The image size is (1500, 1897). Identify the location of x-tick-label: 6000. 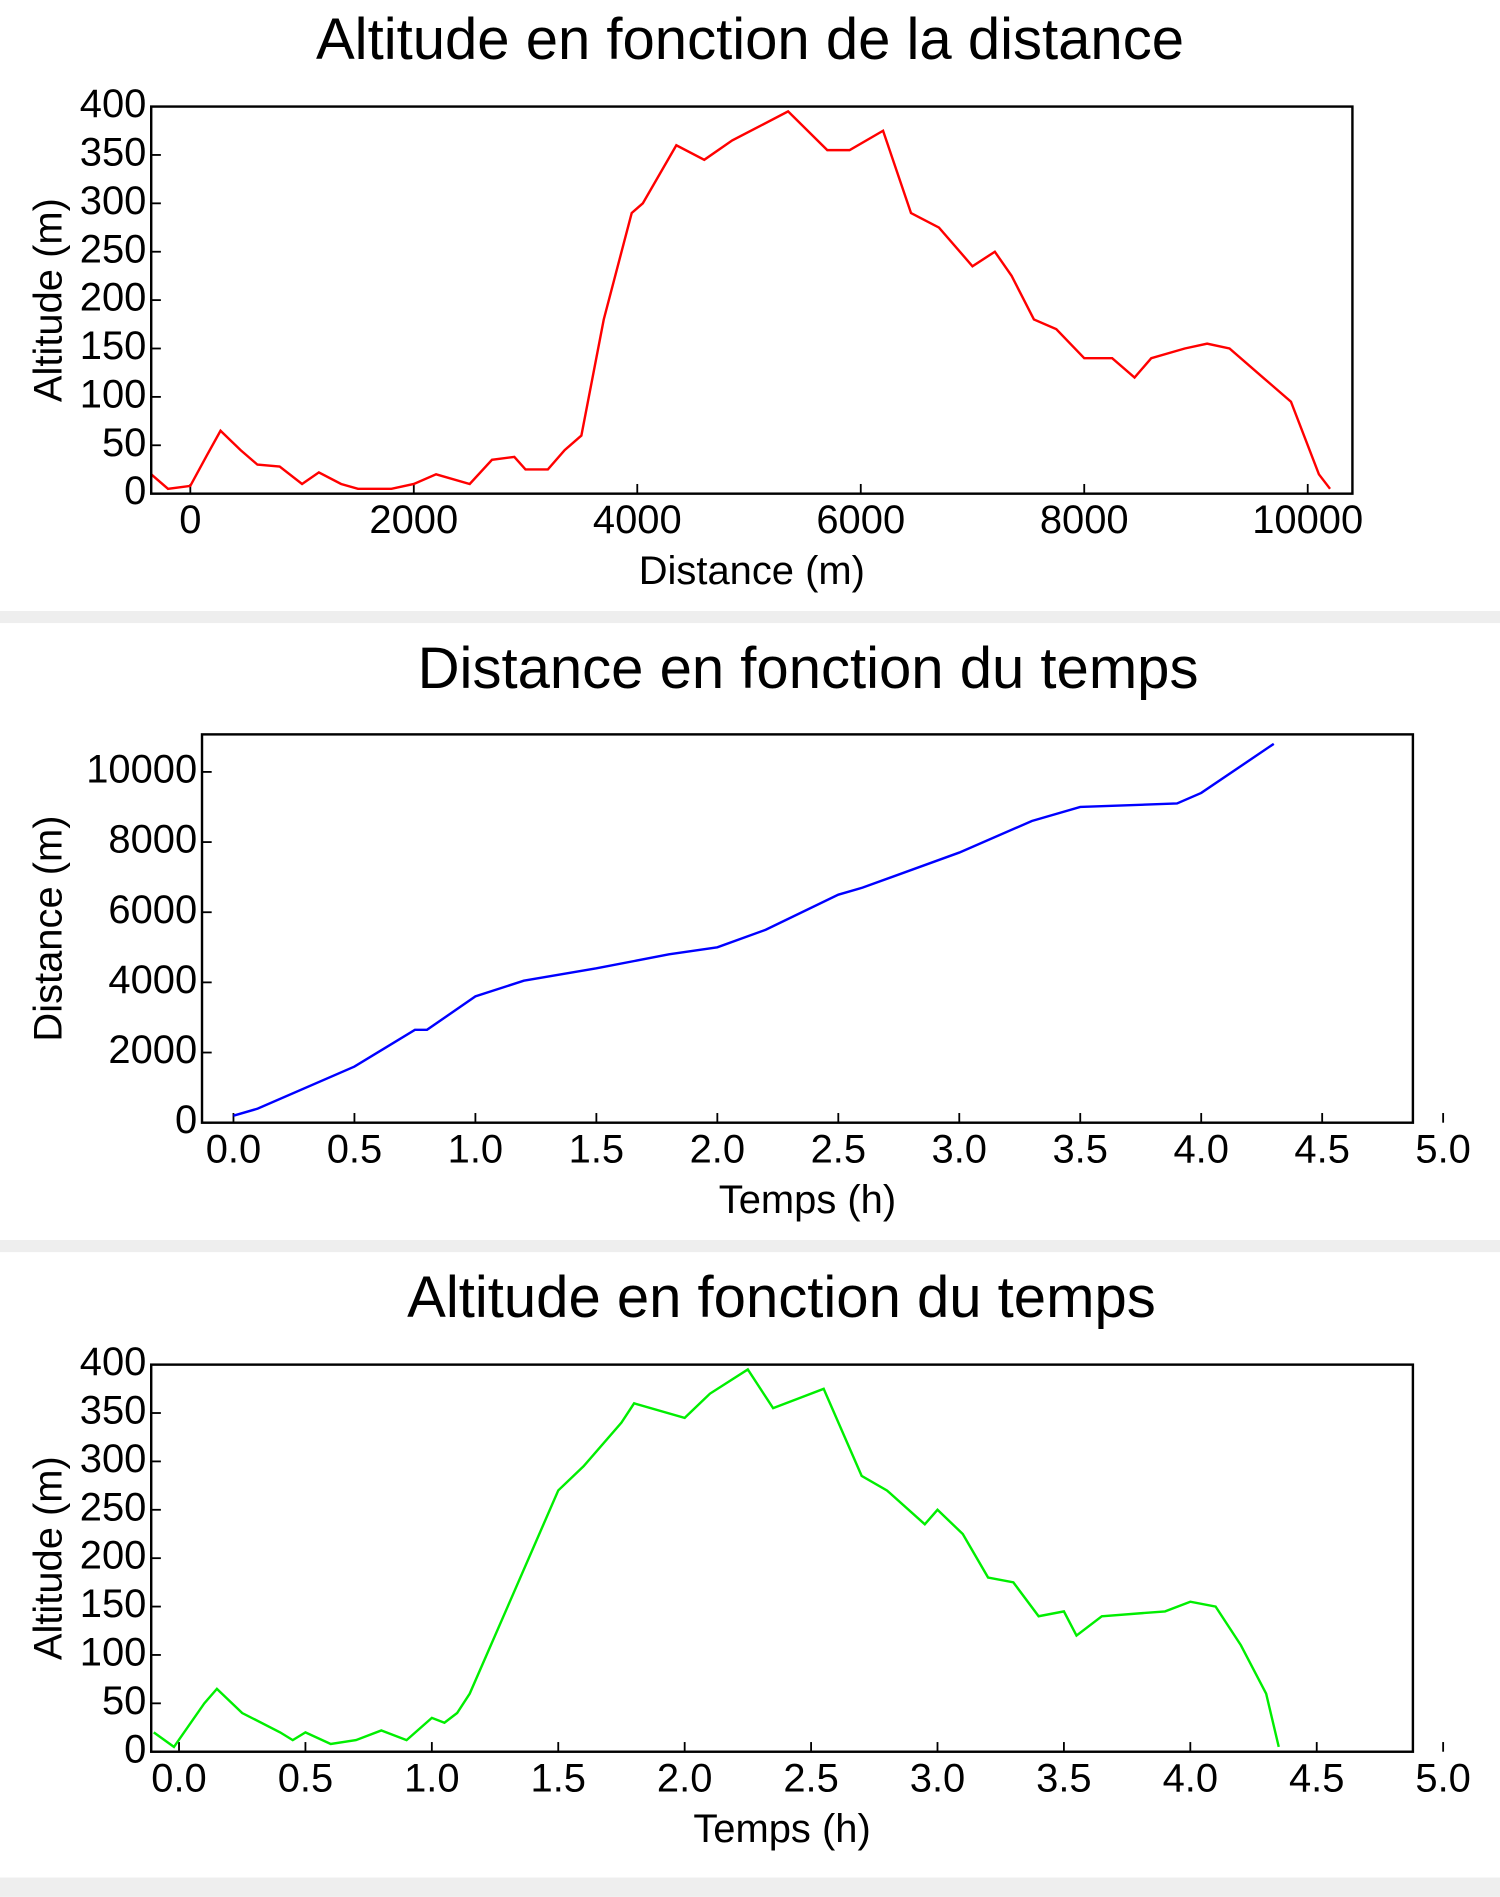
(860, 520).